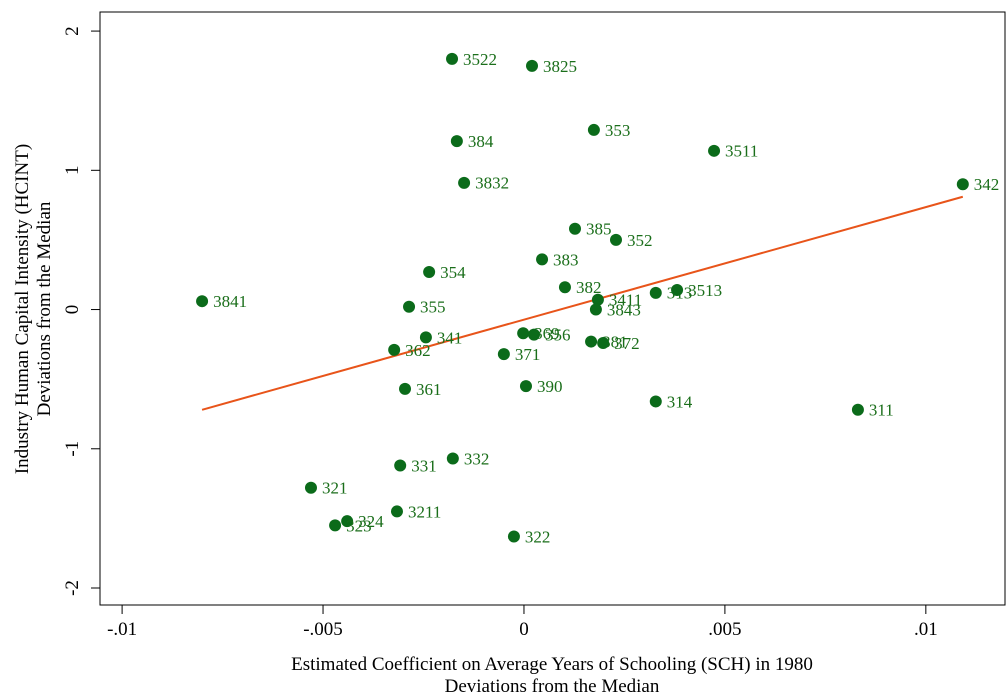 The image size is (1007, 700). I want to click on point-label: 362, so click(418, 350).